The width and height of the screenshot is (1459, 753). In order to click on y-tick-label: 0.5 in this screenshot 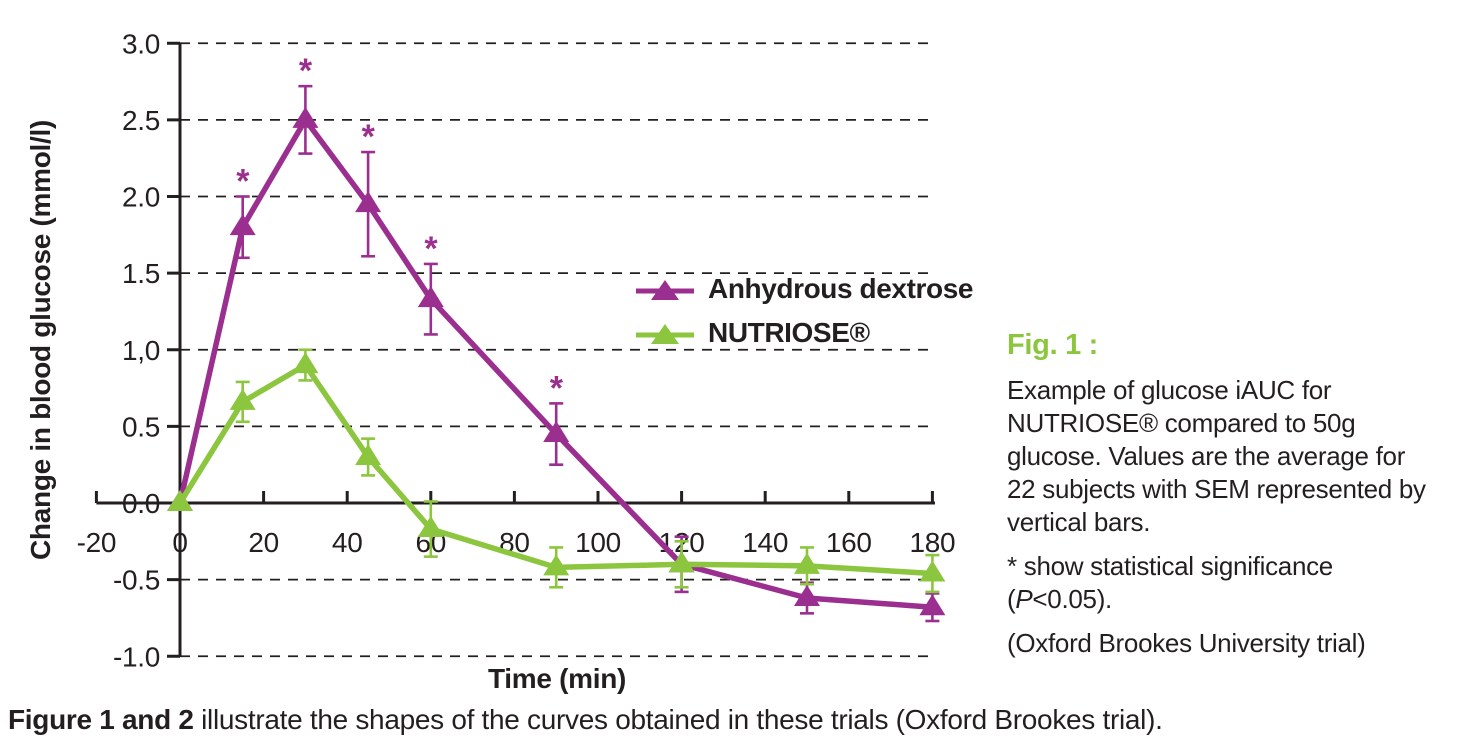, I will do `click(141, 426)`.